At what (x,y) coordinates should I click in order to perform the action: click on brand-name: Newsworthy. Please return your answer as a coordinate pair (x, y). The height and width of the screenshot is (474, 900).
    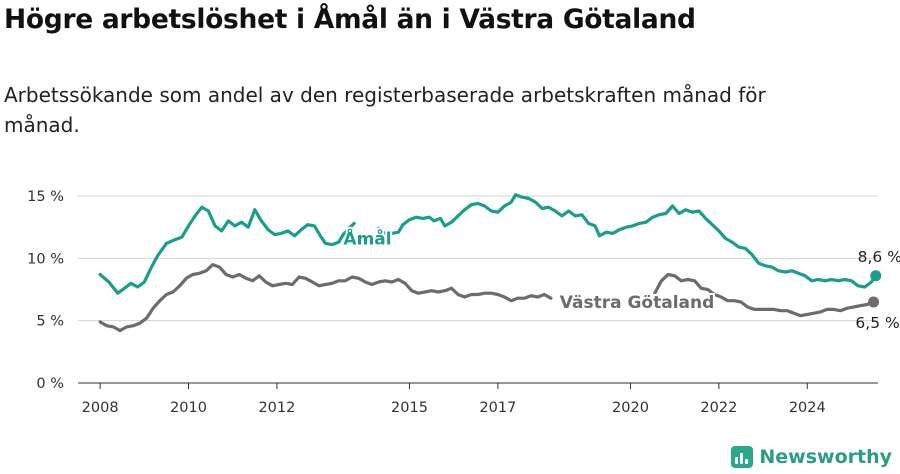
    Looking at the image, I should click on (825, 457).